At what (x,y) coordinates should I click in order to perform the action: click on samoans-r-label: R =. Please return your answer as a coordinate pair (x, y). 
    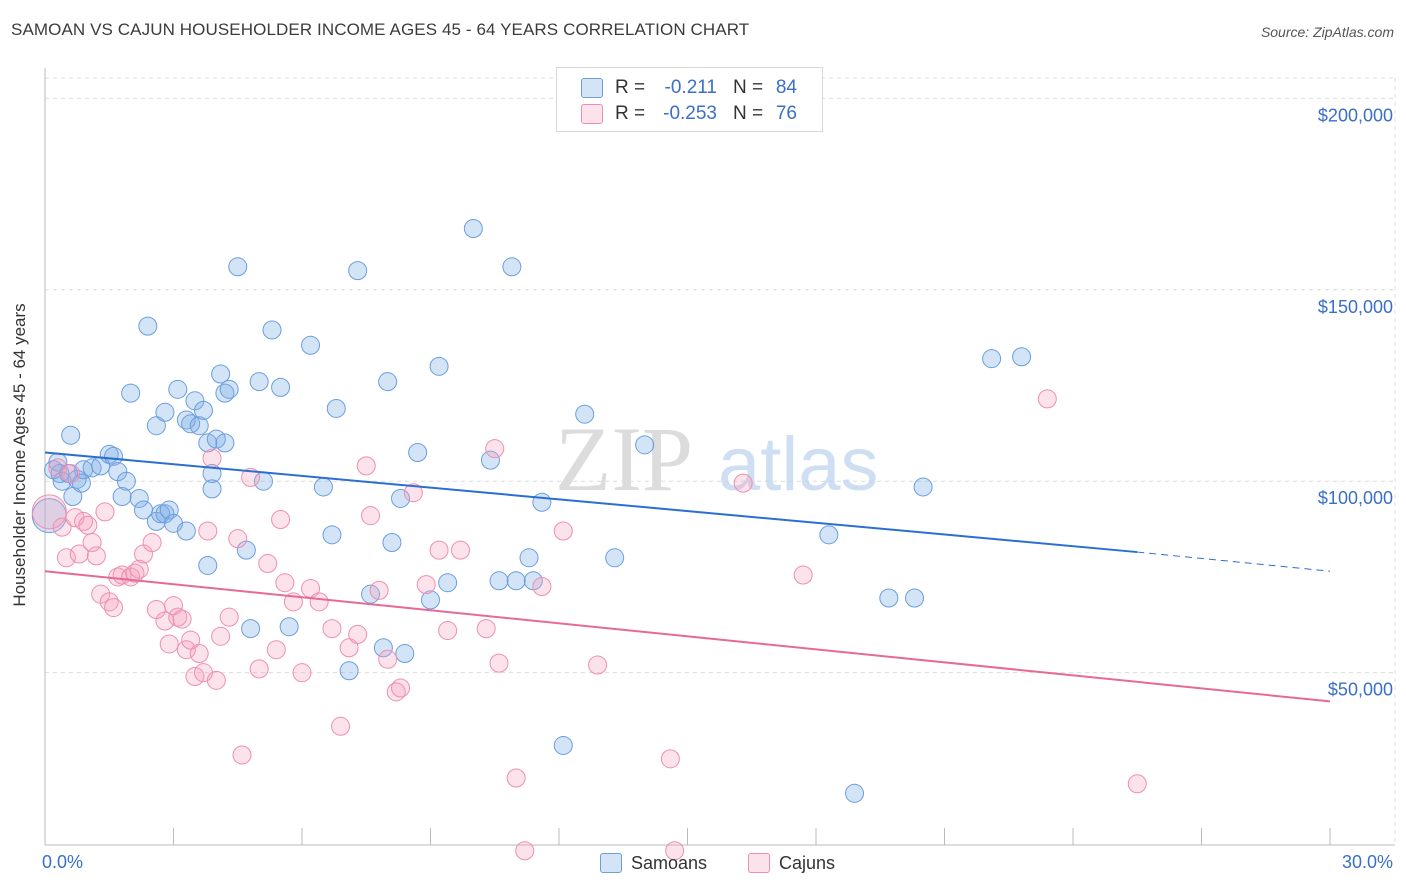
    Looking at the image, I should click on (630, 87).